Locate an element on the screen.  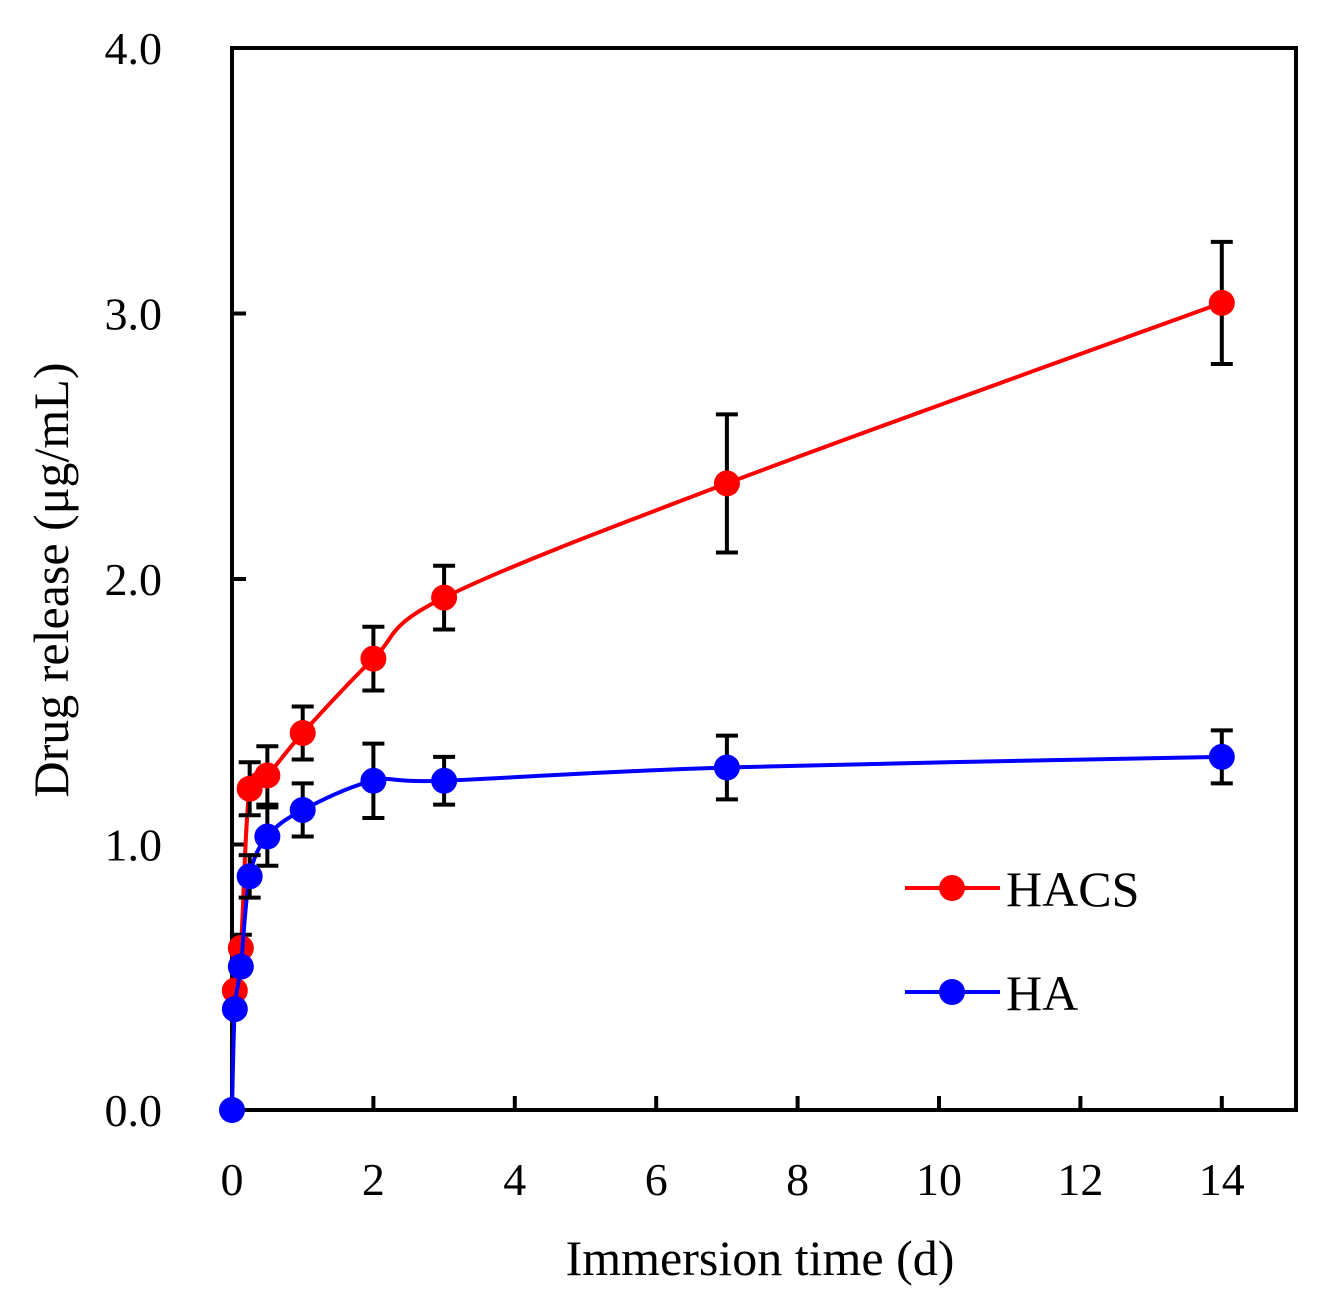
x-axis-ticks: 0 2 4 6 8 10 12 14 is located at coordinates (733, 1150).